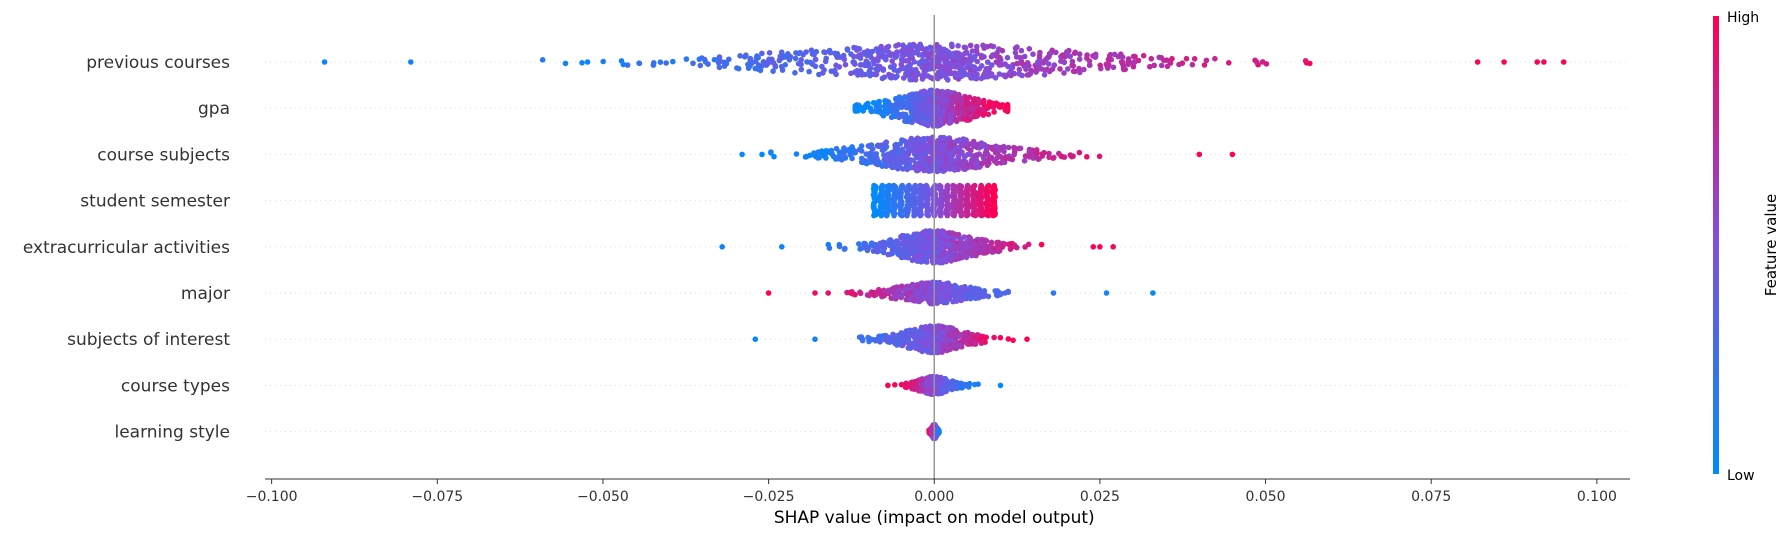 This screenshot has height=536, width=1785. Describe the element at coordinates (1100, 497) in the screenshot. I see `x-tick-label: 0.025` at that location.